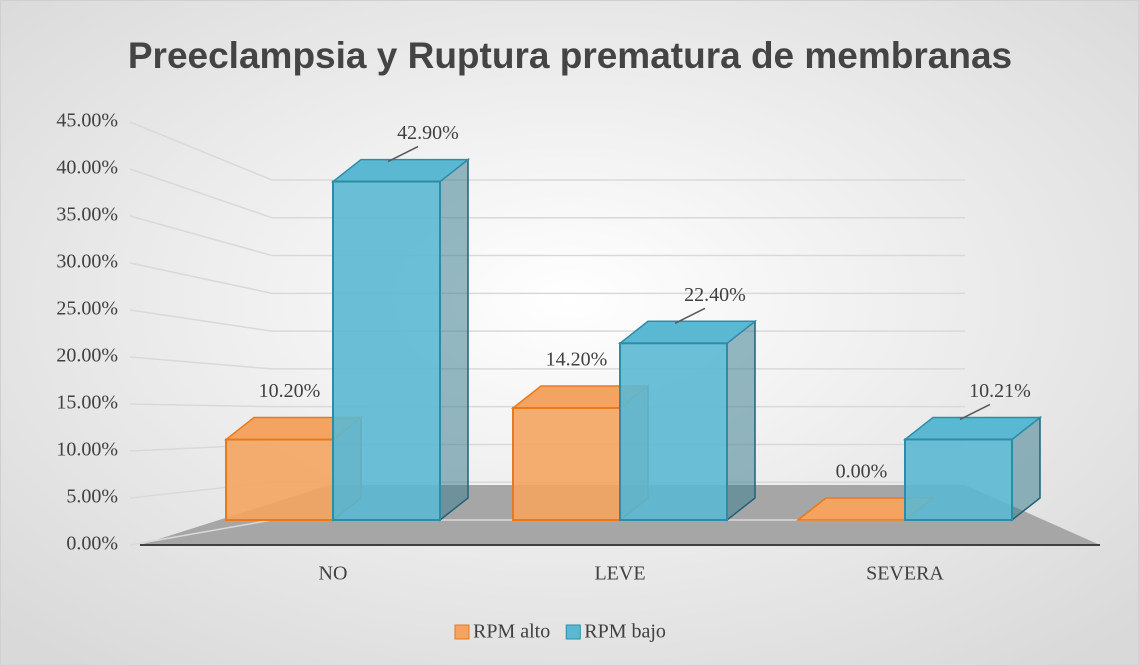  Describe the element at coordinates (862, 472) in the screenshot. I see `data-label: 0.00%` at that location.